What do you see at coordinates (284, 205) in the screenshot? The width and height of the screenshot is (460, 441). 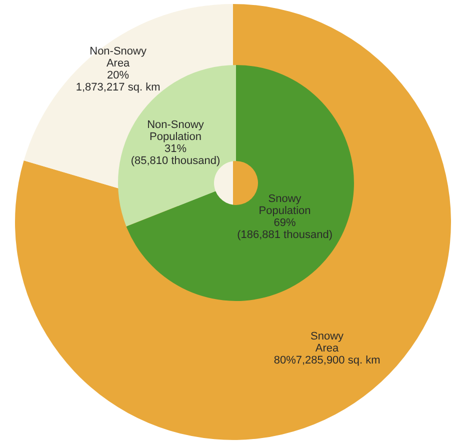 I see `slice-label: Snowy Population` at bounding box center [284, 205].